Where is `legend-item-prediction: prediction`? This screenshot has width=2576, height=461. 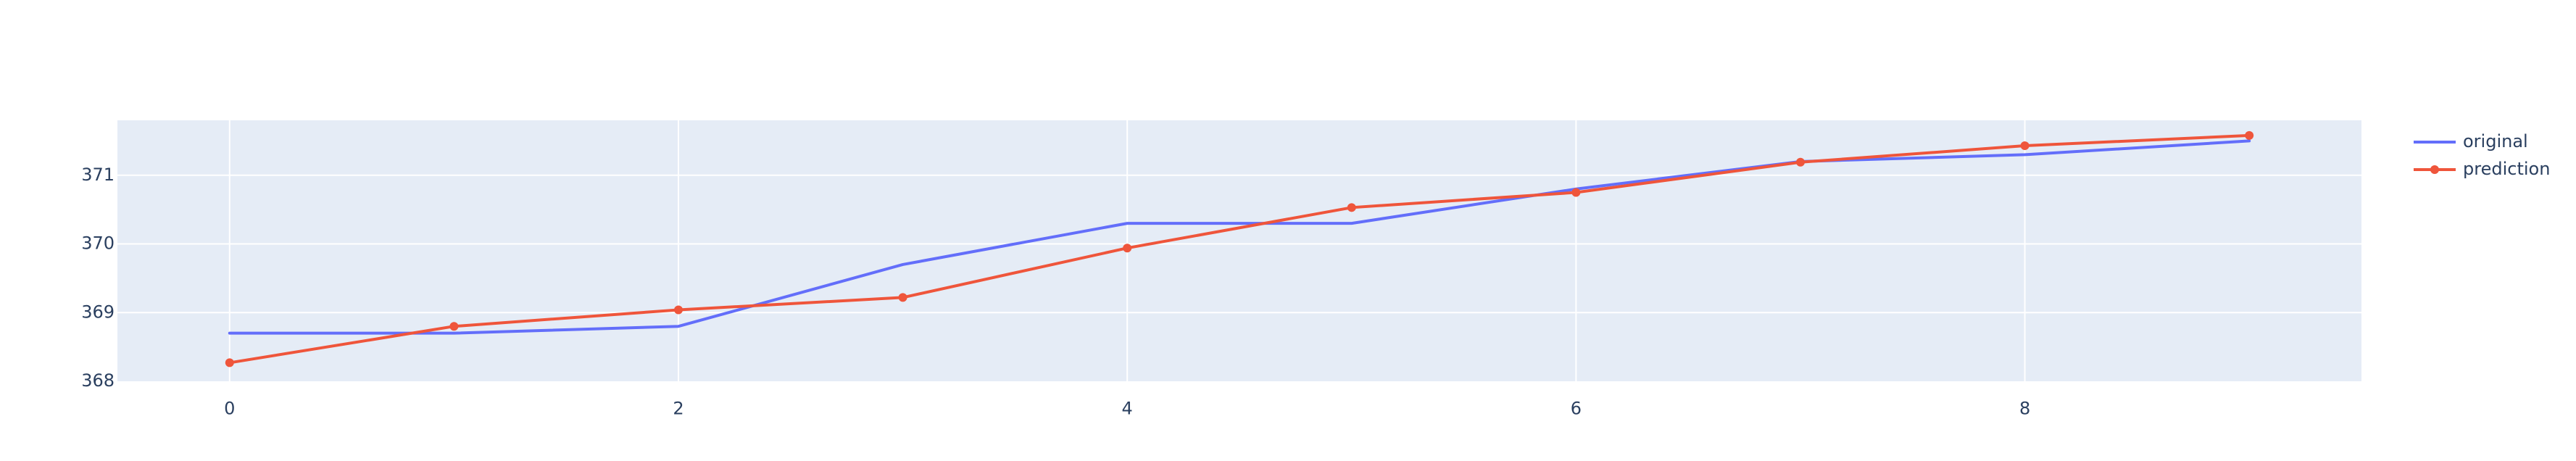 legend-item-prediction: prediction is located at coordinates (2482, 169).